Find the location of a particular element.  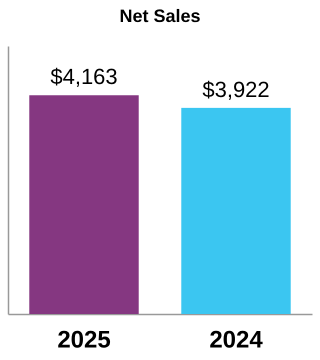

data-label: $3,922 is located at coordinates (236, 89).